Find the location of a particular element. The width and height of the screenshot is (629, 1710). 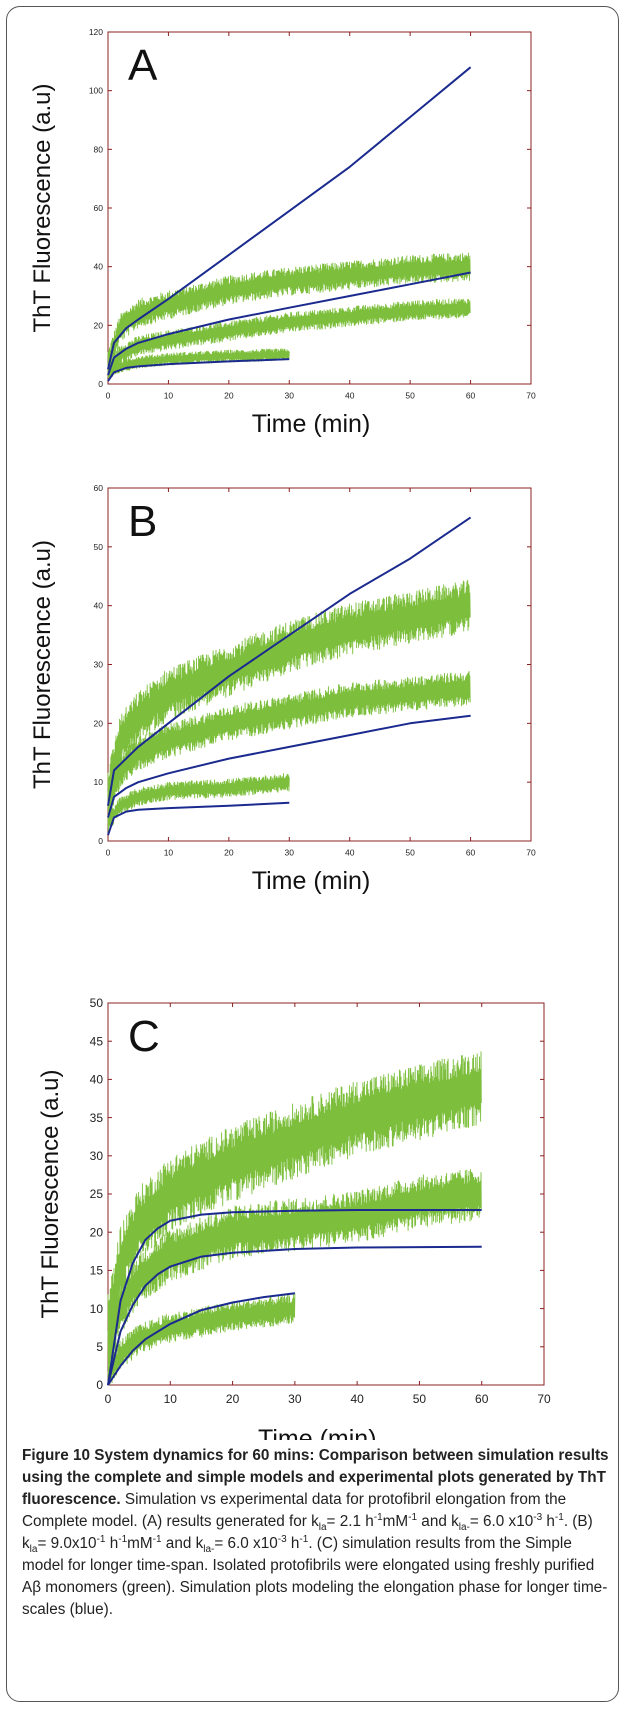

y-tick-label: 60 is located at coordinates (99, 488).